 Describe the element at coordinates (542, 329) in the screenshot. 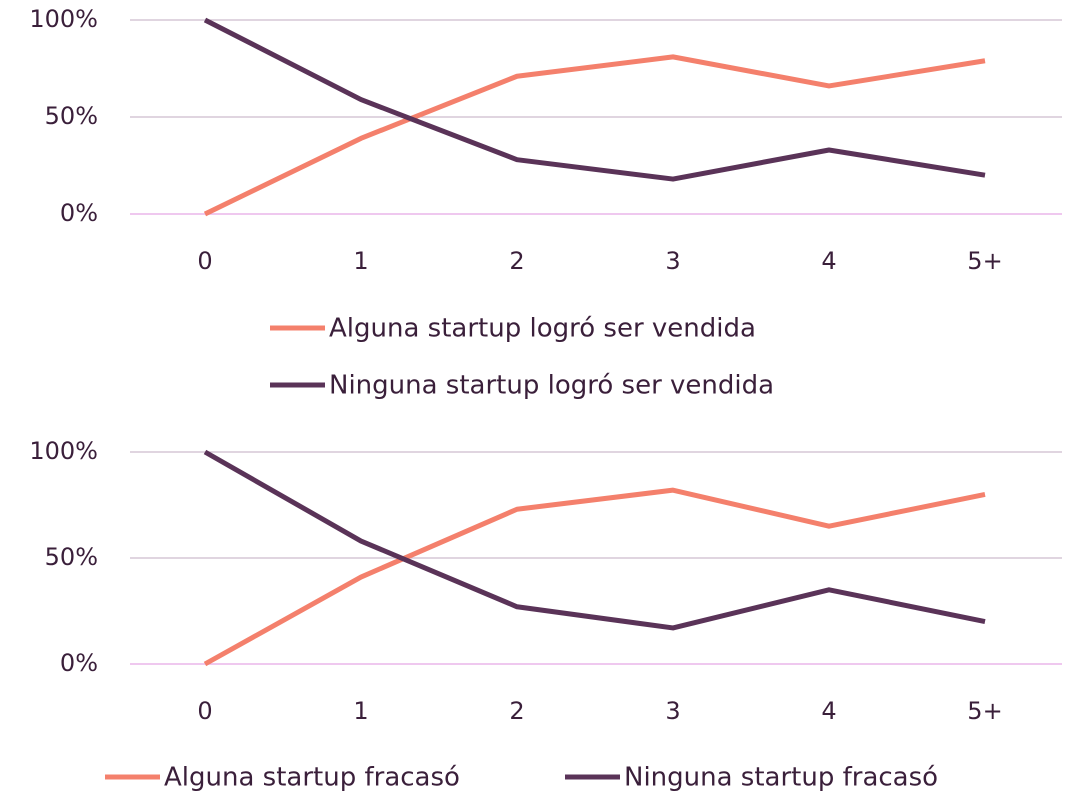

I see `legend-label: Alguna startup logró ser vendida` at that location.